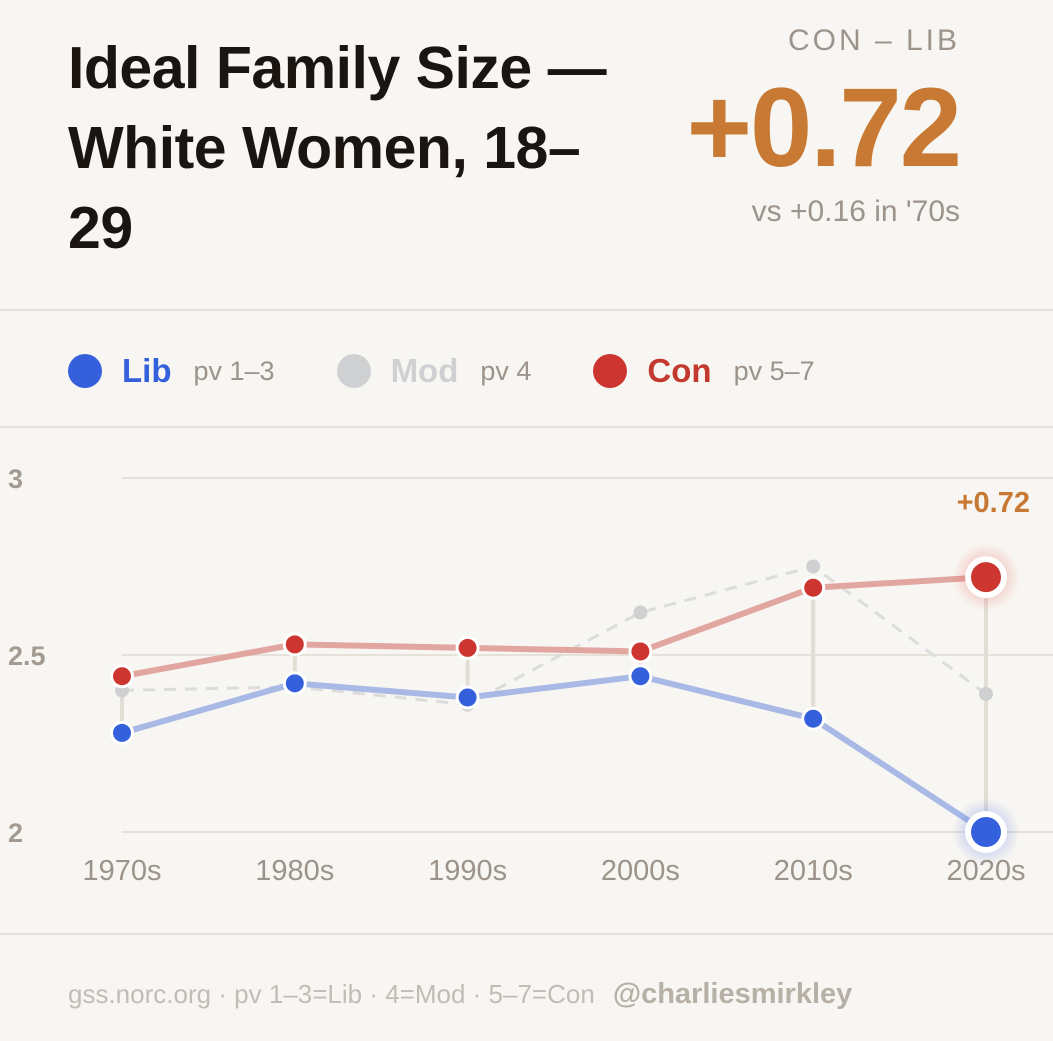  Describe the element at coordinates (353, 371) in the screenshot. I see `legend-marker-mod` at that location.